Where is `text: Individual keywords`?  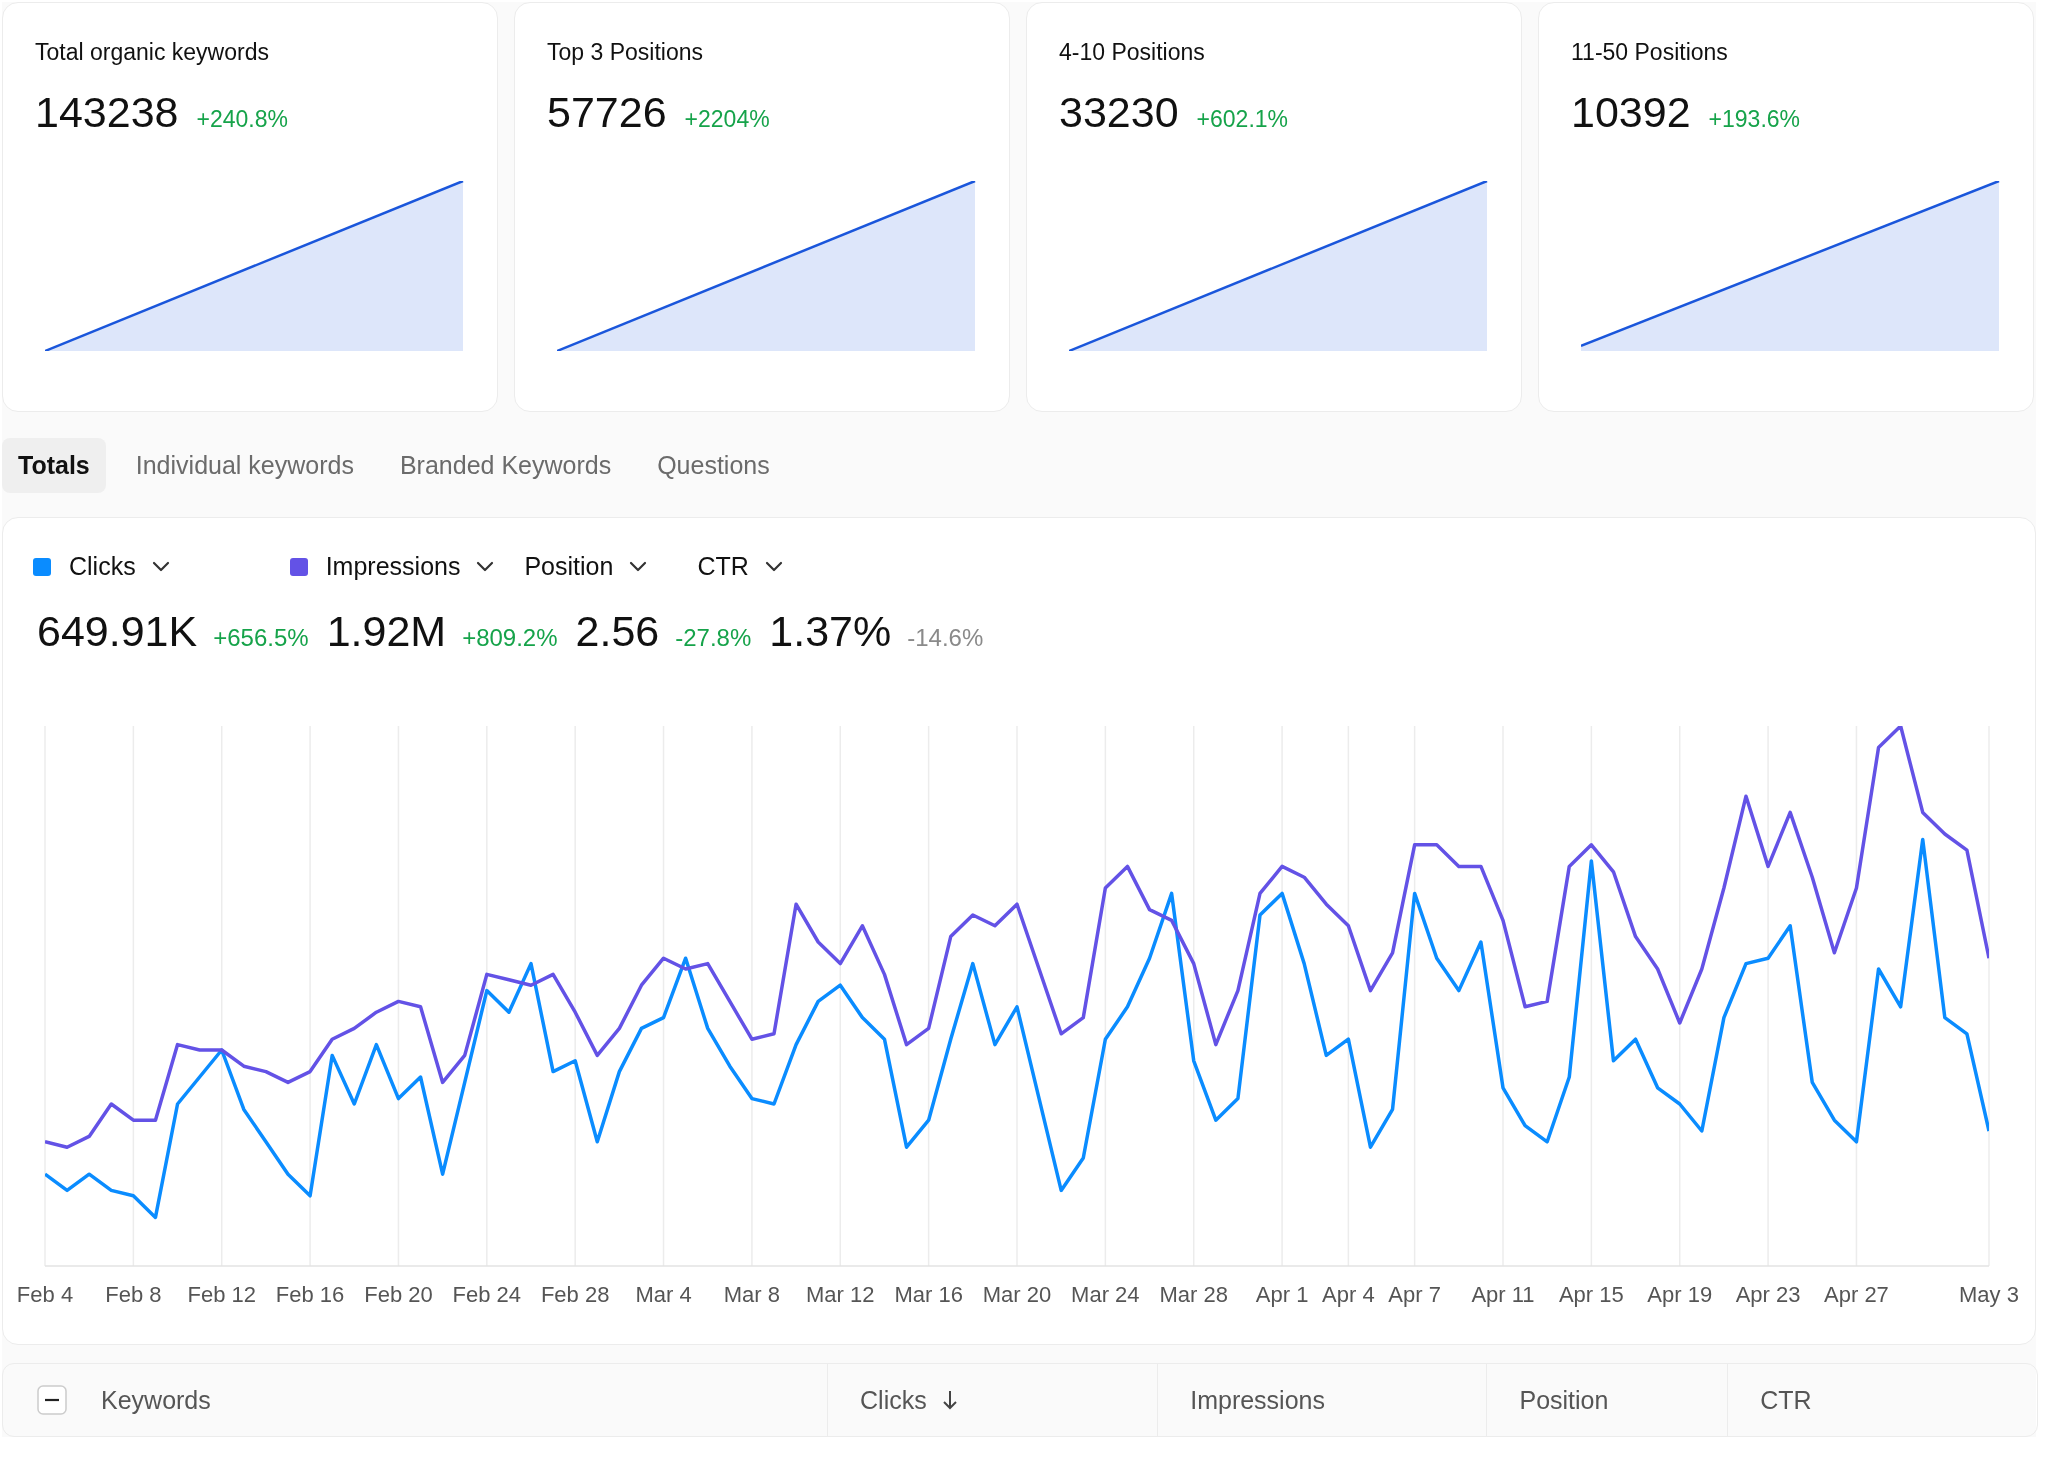 text: Individual keywords is located at coordinates (244, 465).